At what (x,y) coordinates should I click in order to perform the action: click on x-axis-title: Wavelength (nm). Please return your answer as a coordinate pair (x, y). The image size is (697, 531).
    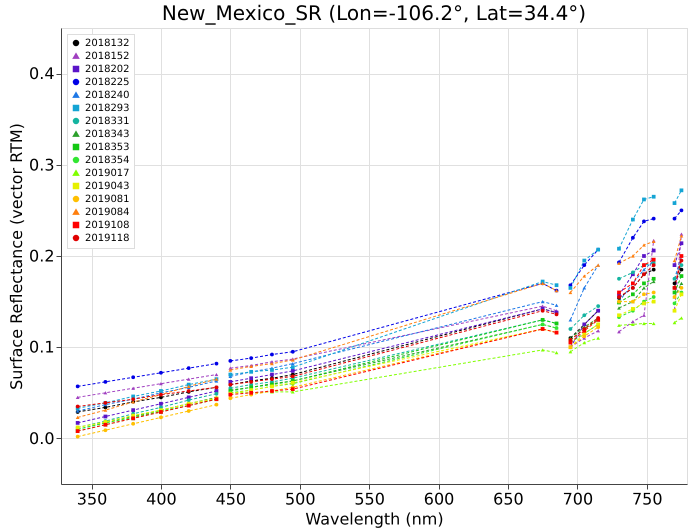
    Looking at the image, I should click on (374, 519).